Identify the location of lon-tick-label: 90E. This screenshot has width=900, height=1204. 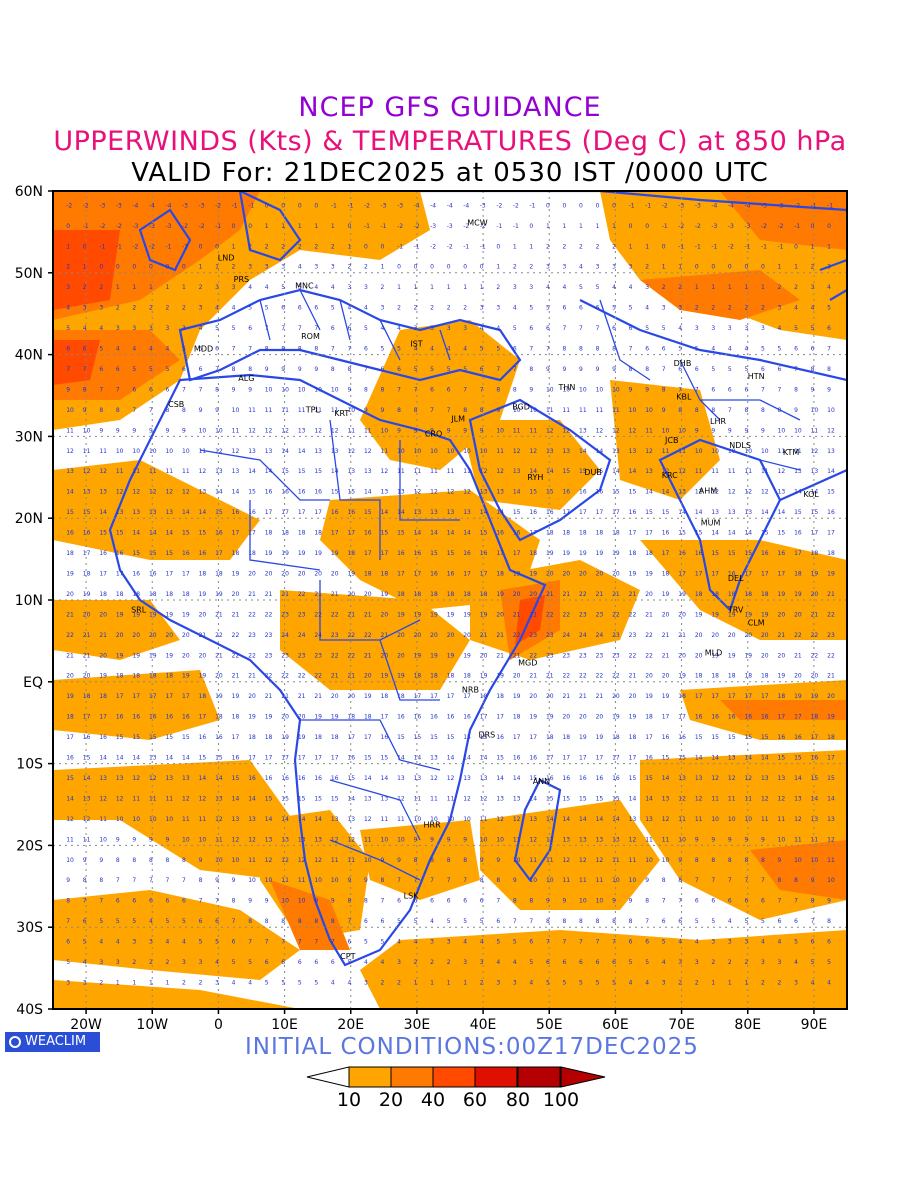
(814, 1025).